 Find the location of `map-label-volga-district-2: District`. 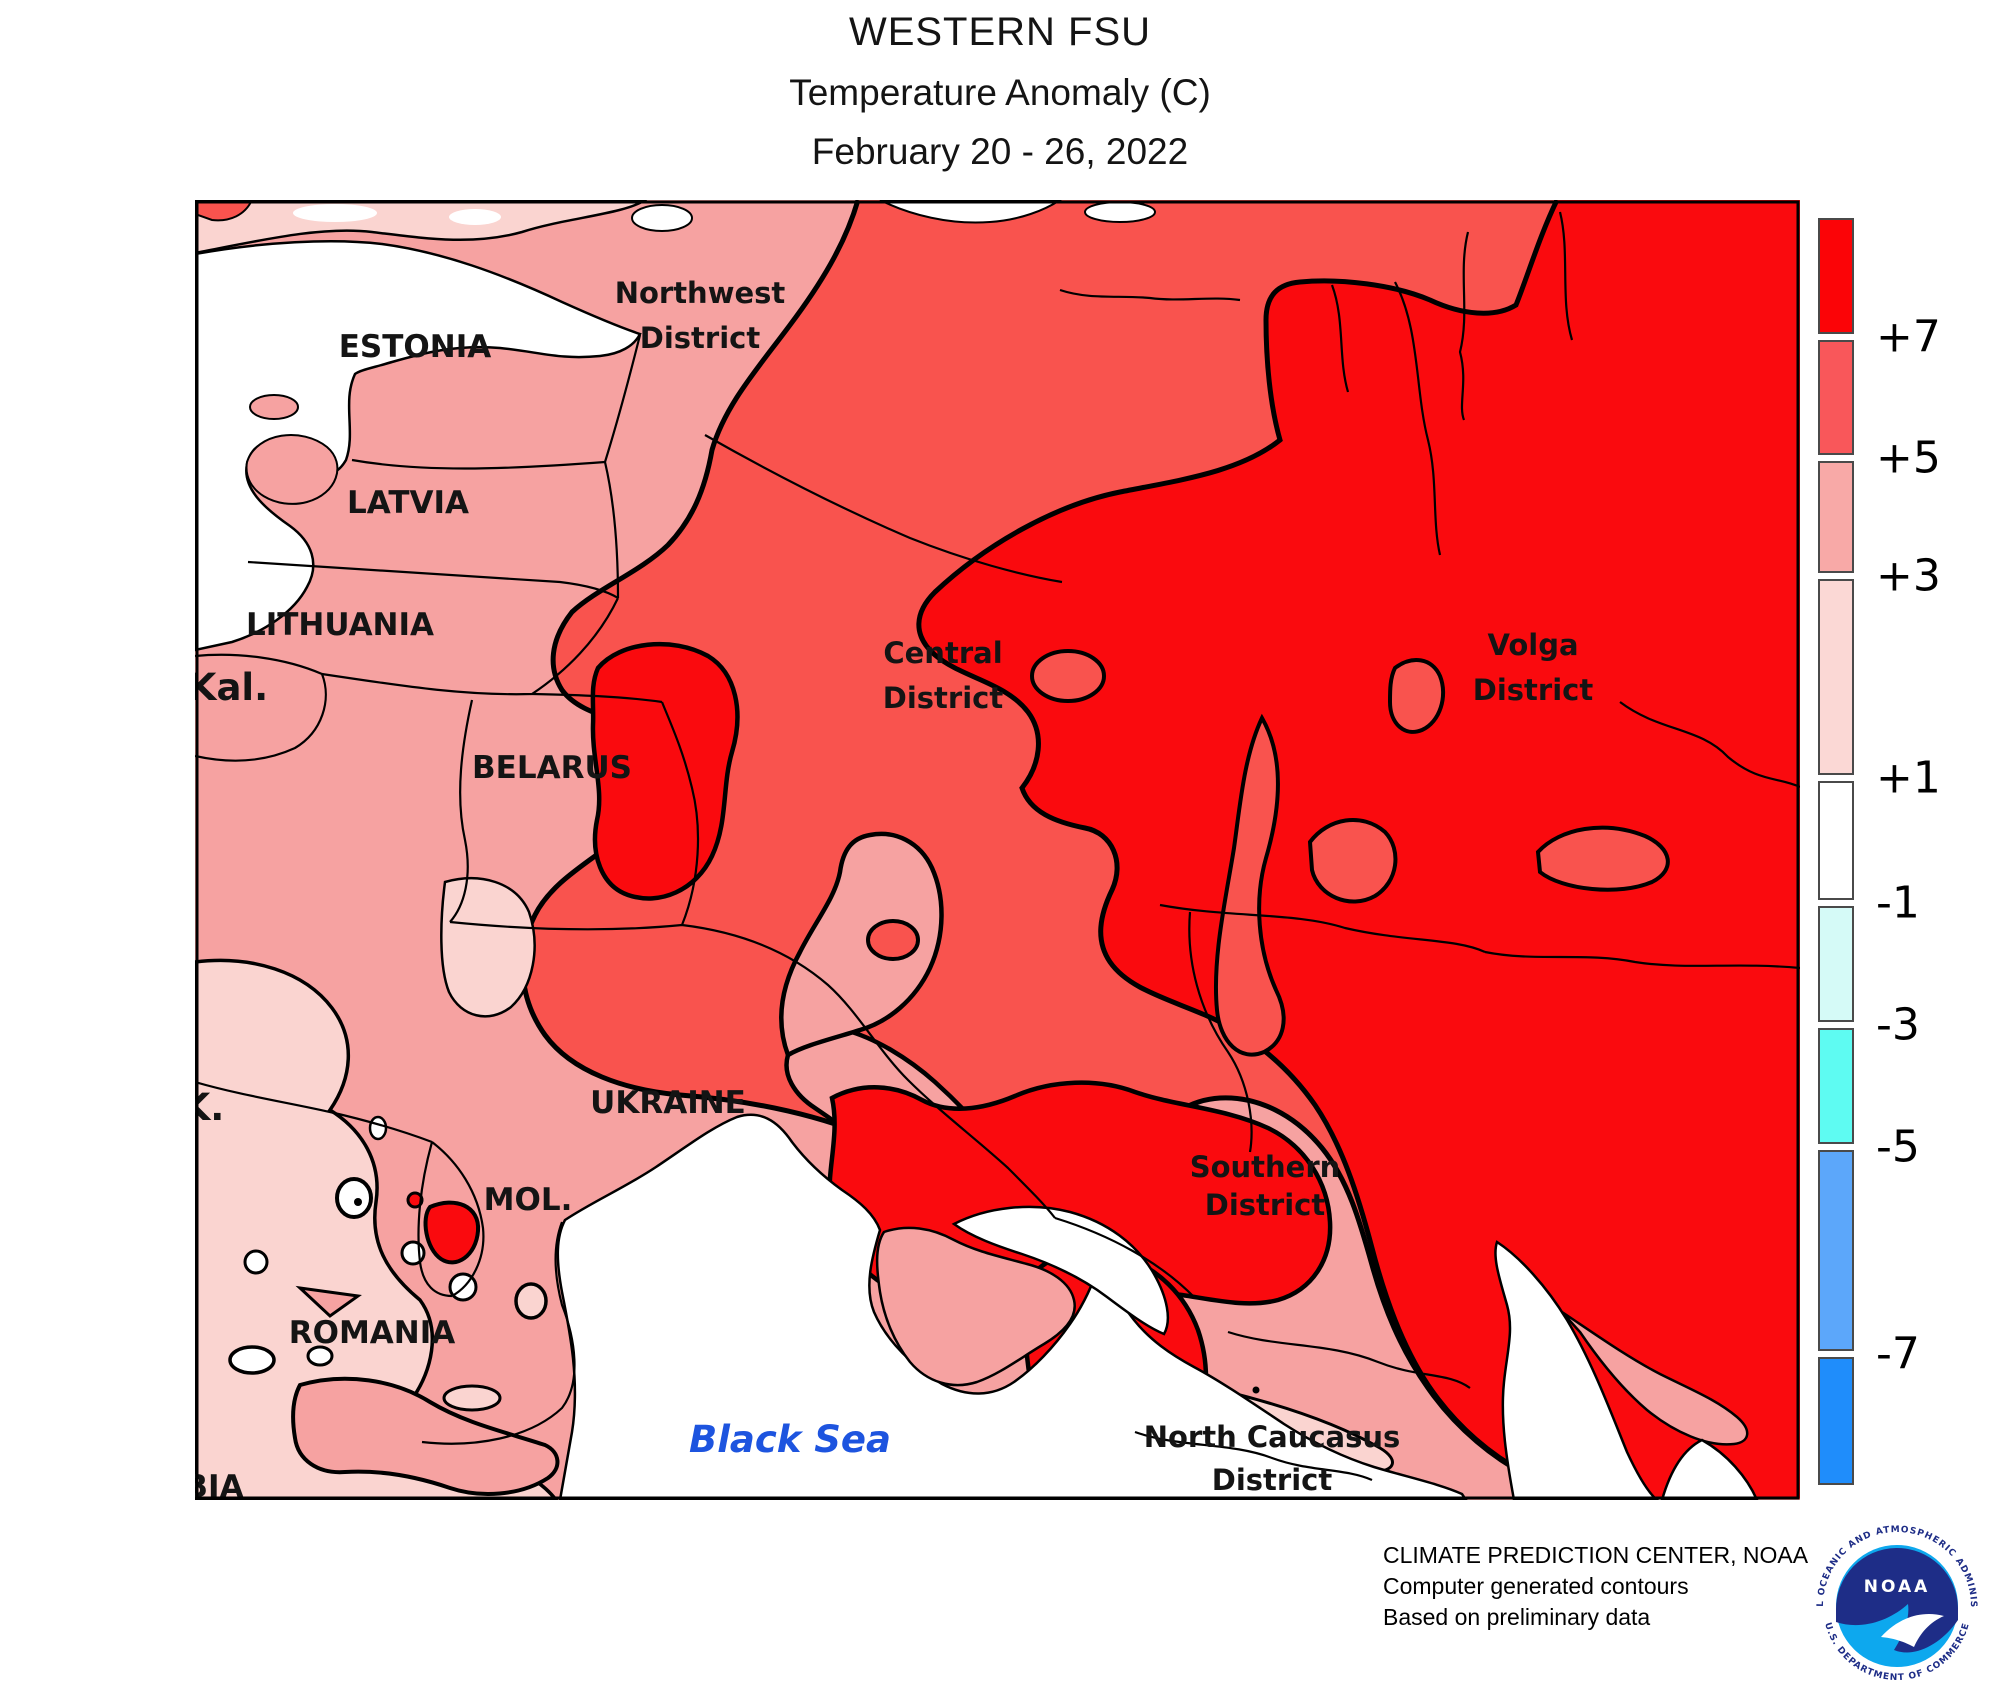

map-label-volga-district-2: District is located at coordinates (1533, 690).